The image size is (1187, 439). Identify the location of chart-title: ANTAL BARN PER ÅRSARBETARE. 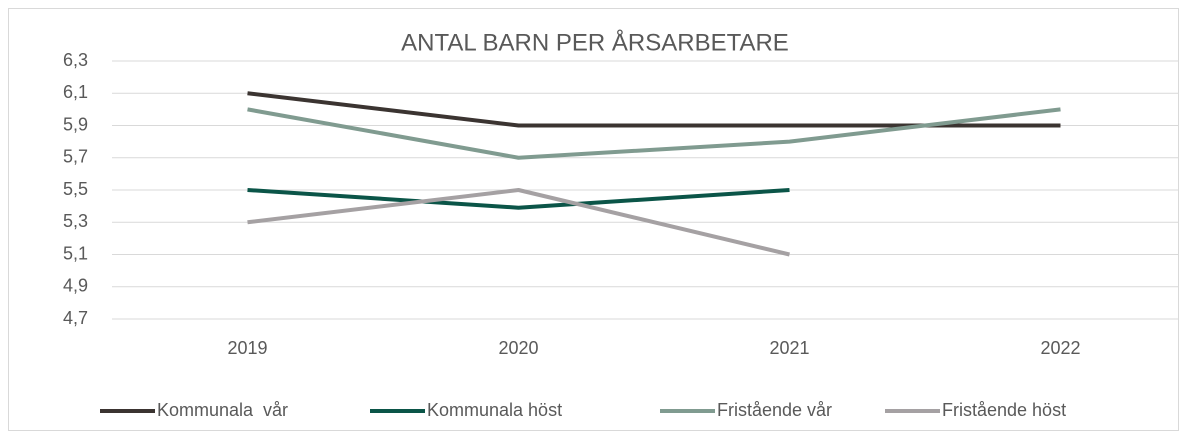
(595, 42).